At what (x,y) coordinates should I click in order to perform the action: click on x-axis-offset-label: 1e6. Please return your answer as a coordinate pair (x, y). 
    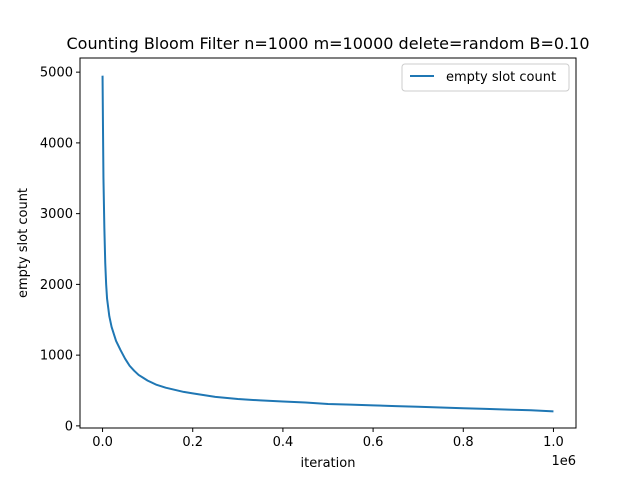
    Looking at the image, I should click on (563, 461).